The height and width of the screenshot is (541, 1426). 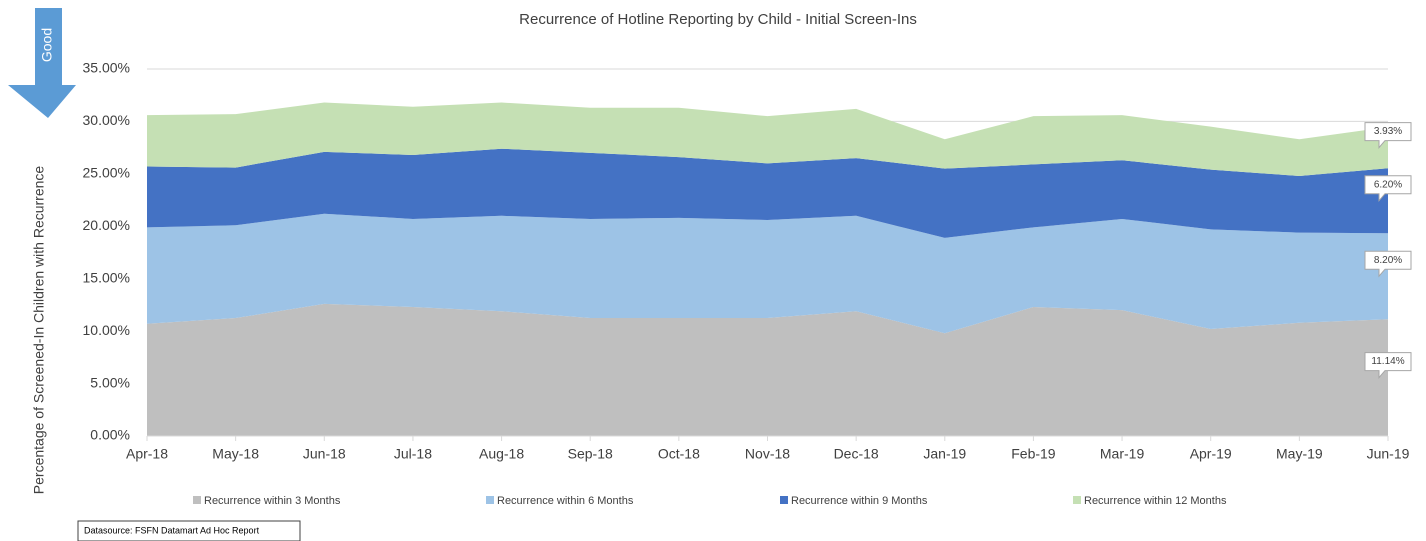 What do you see at coordinates (1033, 454) in the screenshot?
I see `x-tick-label: Feb-19` at bounding box center [1033, 454].